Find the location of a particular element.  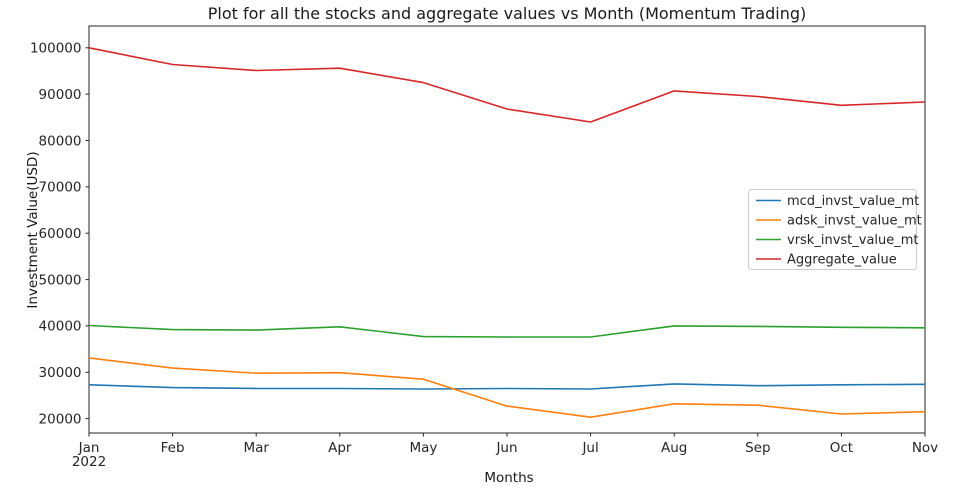

y-tick-label: 20000 is located at coordinates (60, 419).